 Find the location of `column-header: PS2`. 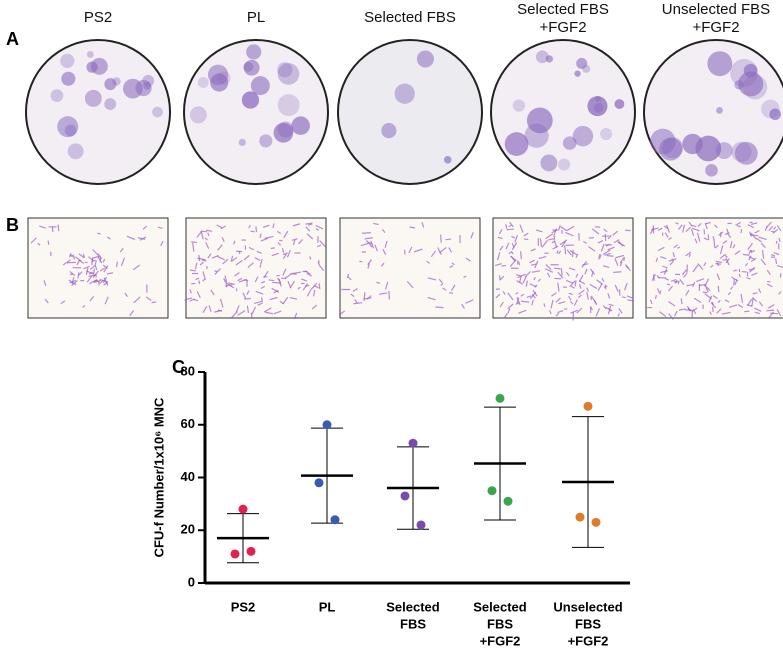

column-header: PS2 is located at coordinates (98, 17).